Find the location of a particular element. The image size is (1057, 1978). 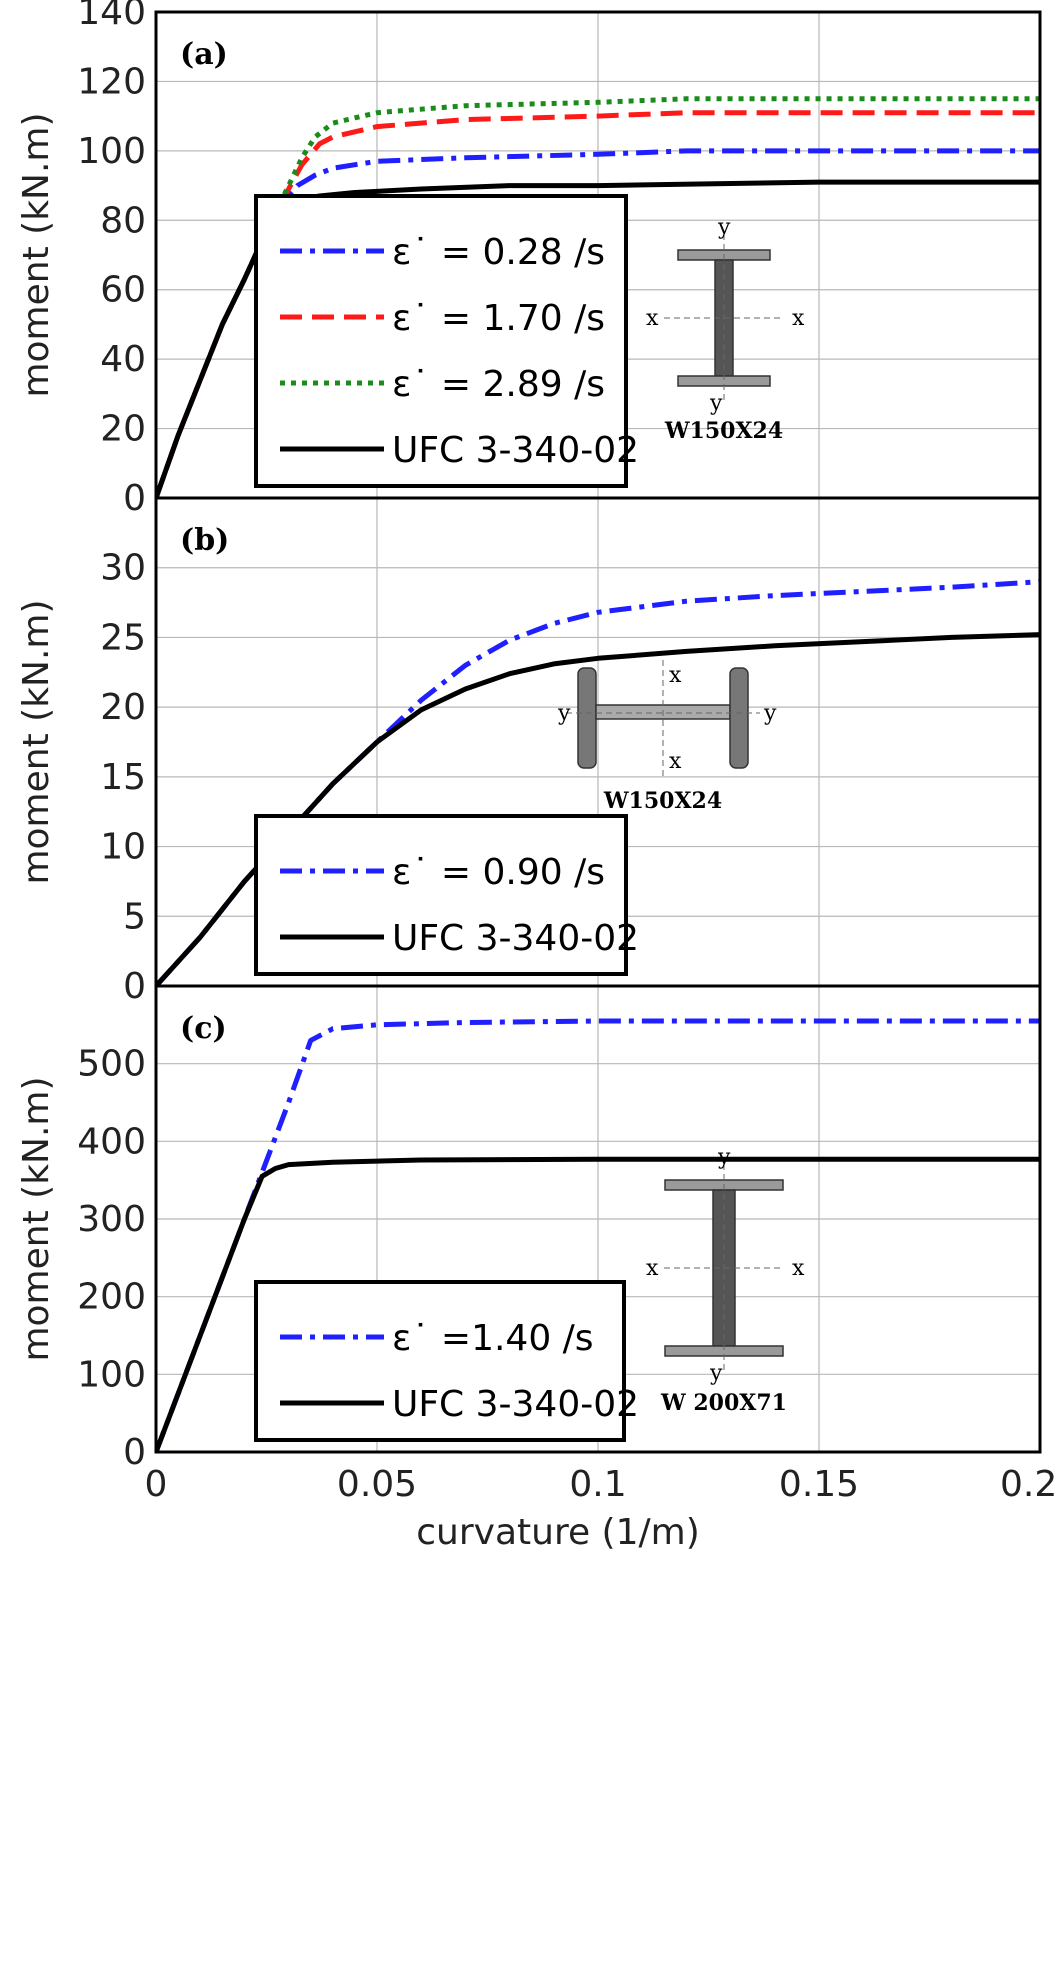

legend: ε˙ = 0.90 /s UFC 3-340-02 is located at coordinates (446, 895).